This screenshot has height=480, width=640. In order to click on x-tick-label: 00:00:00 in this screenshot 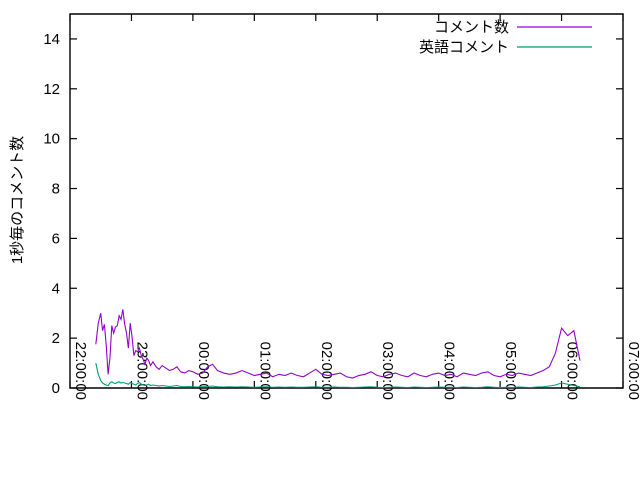, I will do `click(203, 371)`.